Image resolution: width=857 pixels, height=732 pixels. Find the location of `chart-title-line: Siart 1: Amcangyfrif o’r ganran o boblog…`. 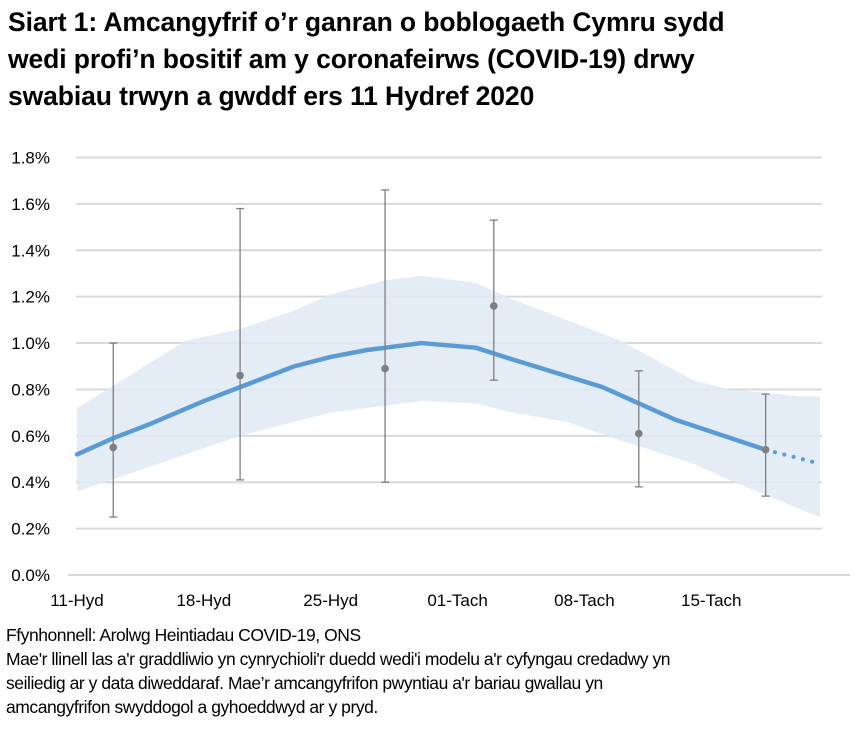

chart-title-line: Siart 1: Amcangyfrif o’r ganran o boblog… is located at coordinates (366, 22).